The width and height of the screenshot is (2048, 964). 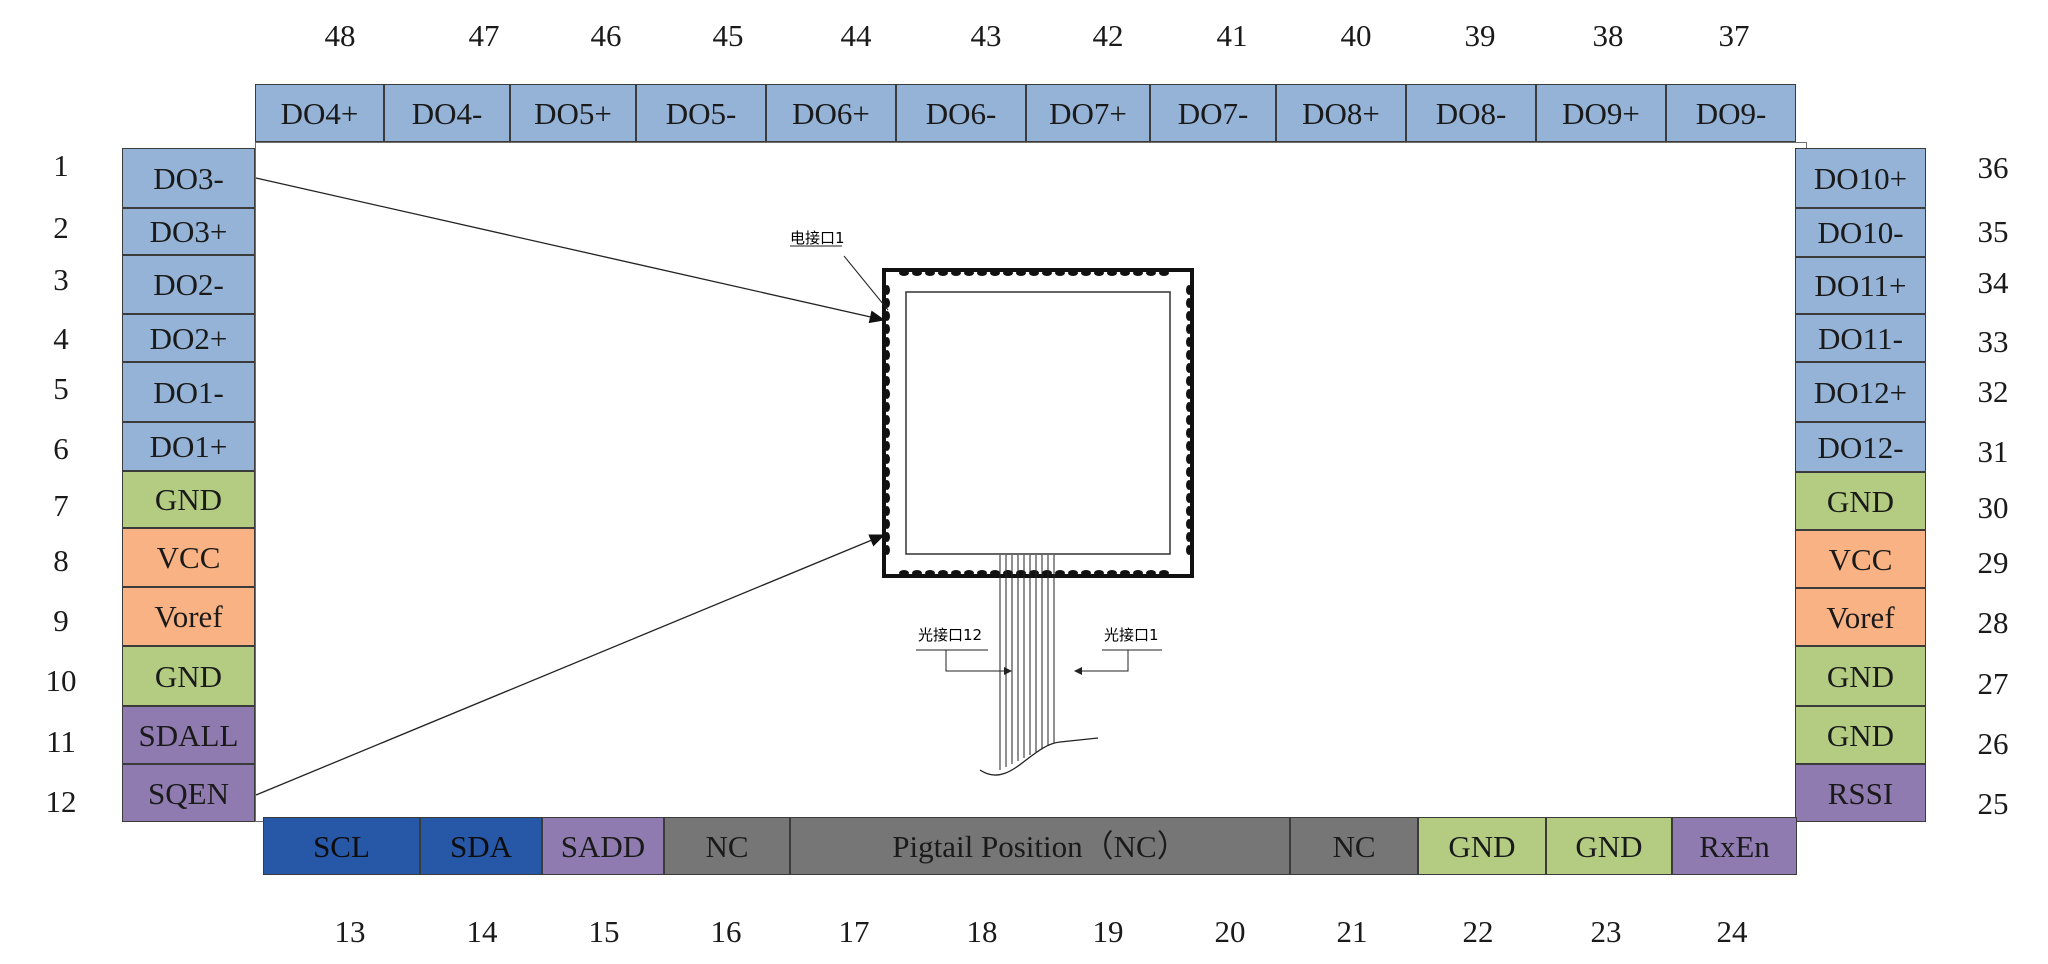 I want to click on pin-number-28: 28, so click(x=1993, y=622).